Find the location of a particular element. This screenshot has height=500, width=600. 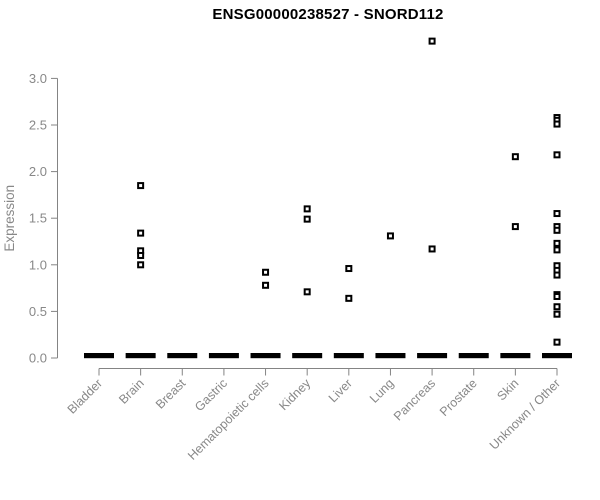

y-tick-label: 1.5 is located at coordinates (38, 218).